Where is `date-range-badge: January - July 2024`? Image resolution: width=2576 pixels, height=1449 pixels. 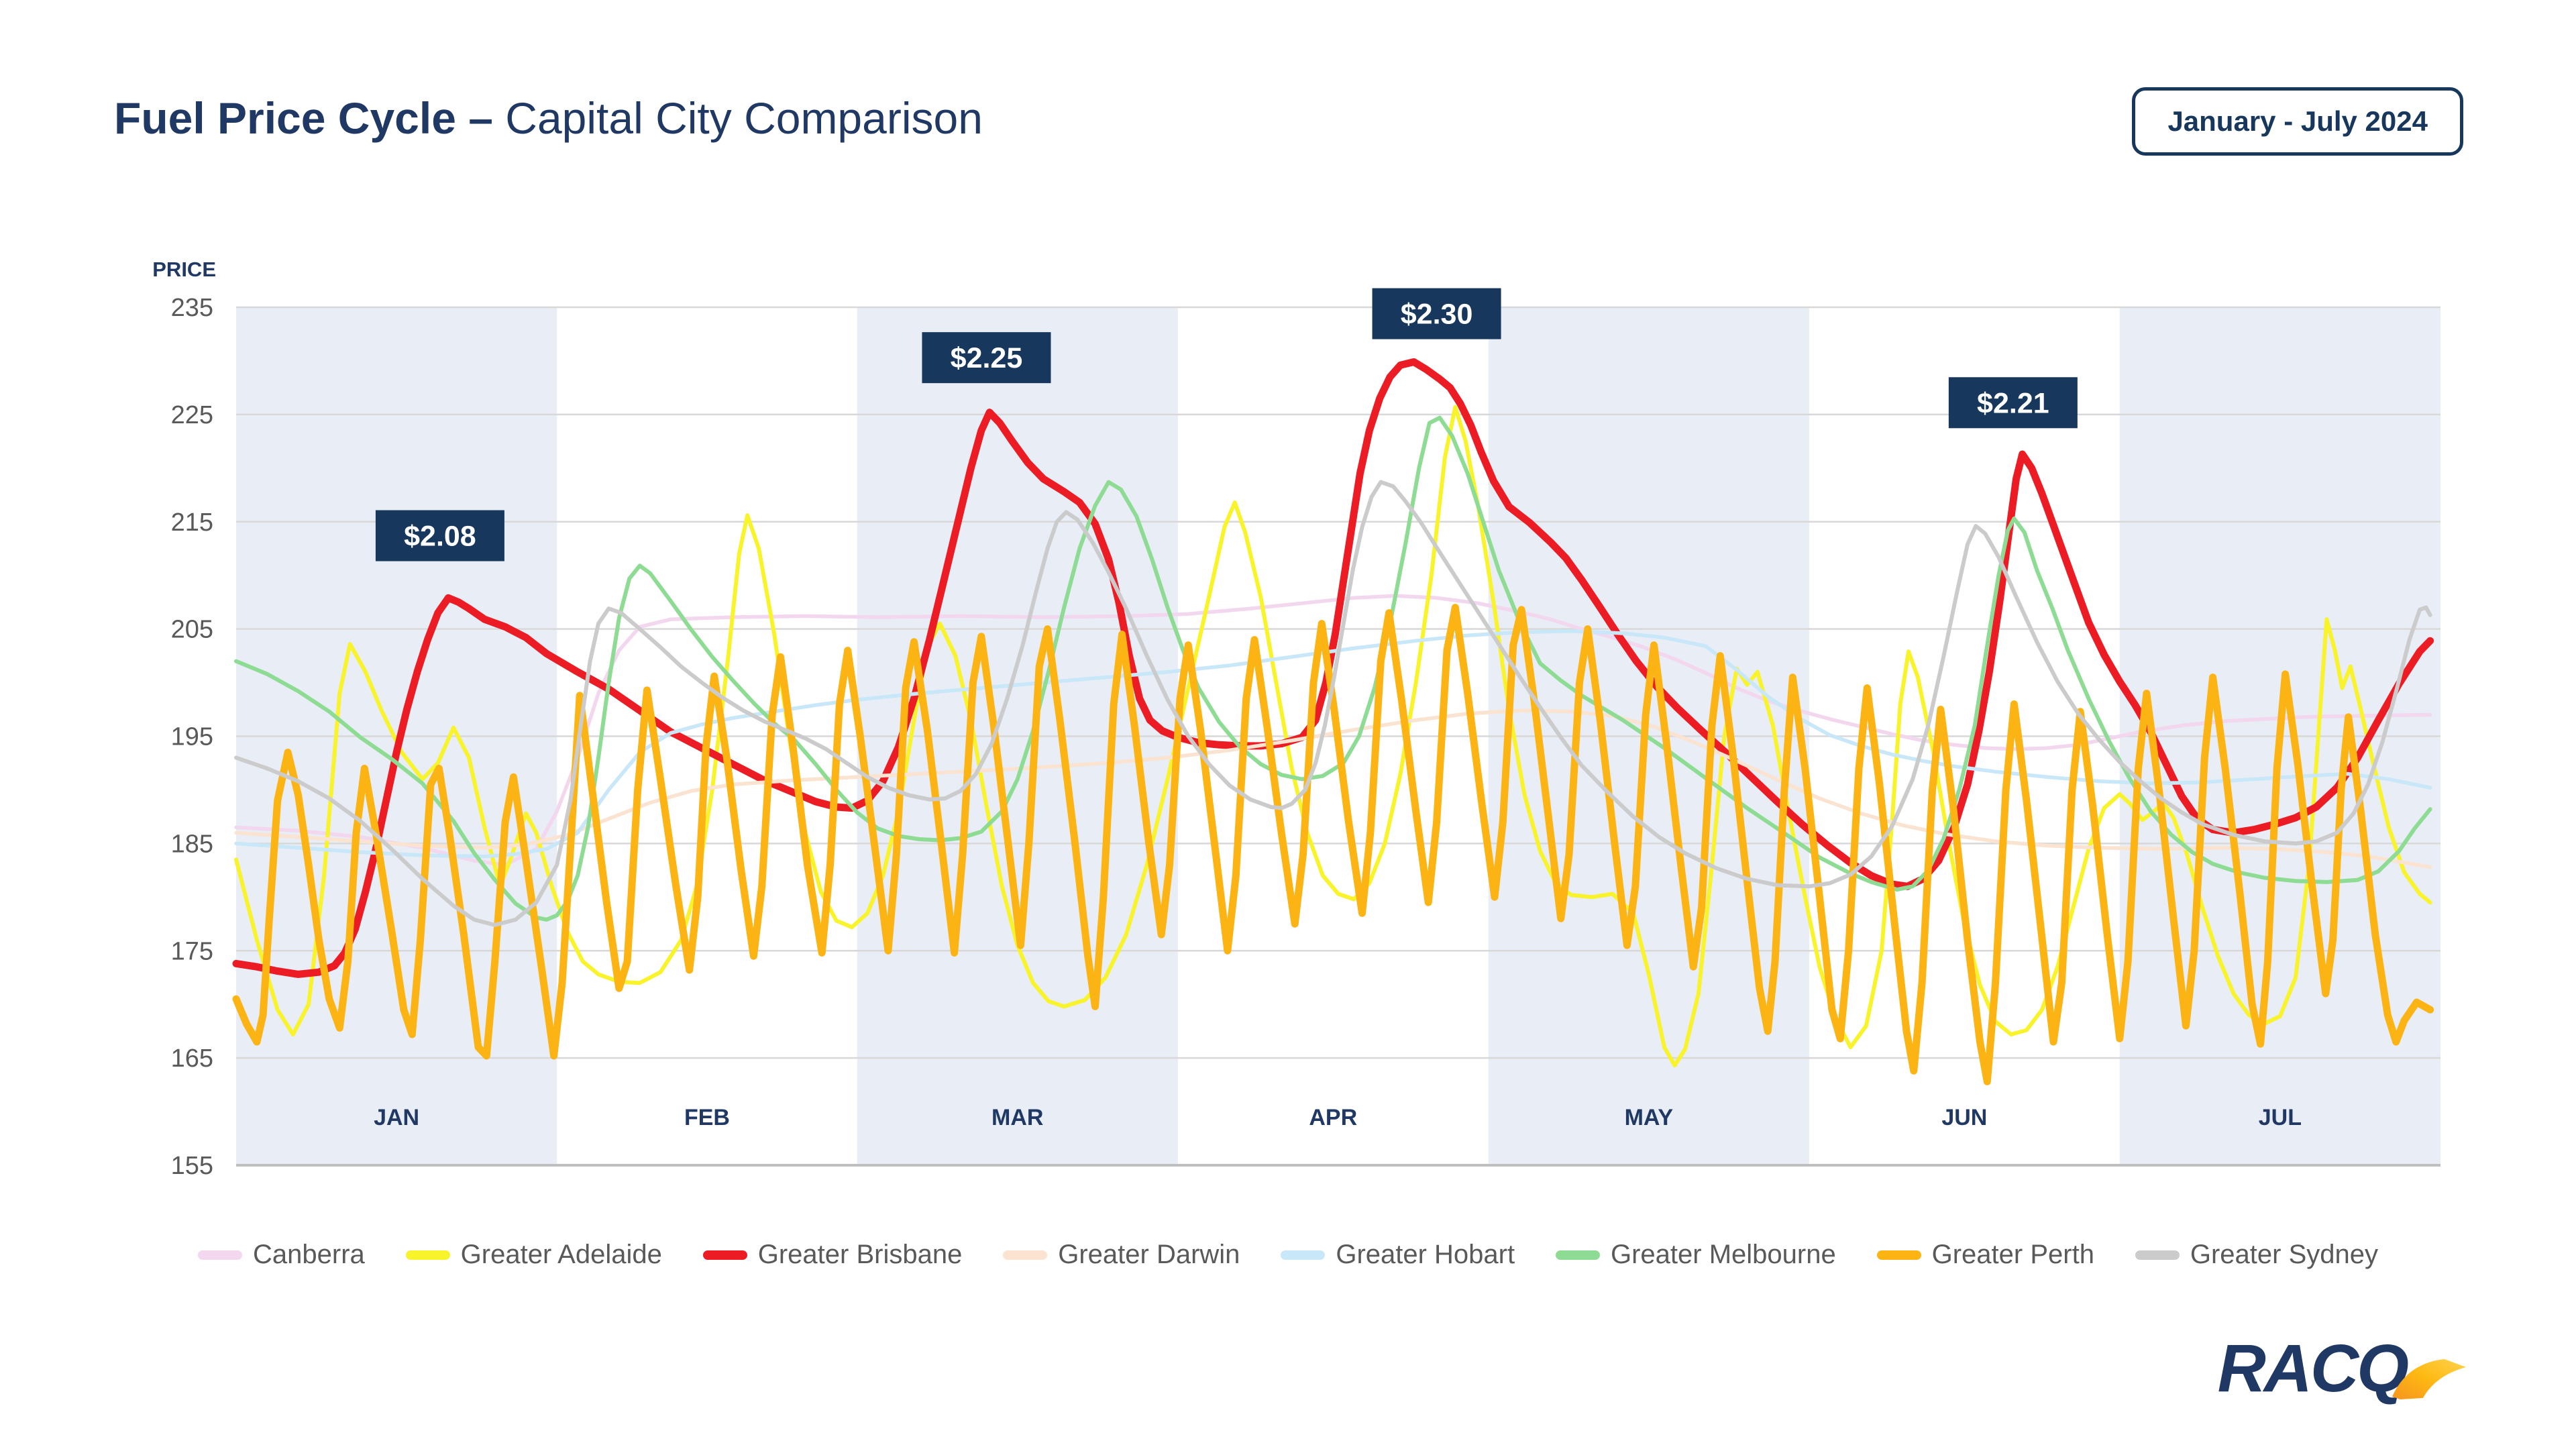
date-range-badge: January - July 2024 is located at coordinates (2297, 121).